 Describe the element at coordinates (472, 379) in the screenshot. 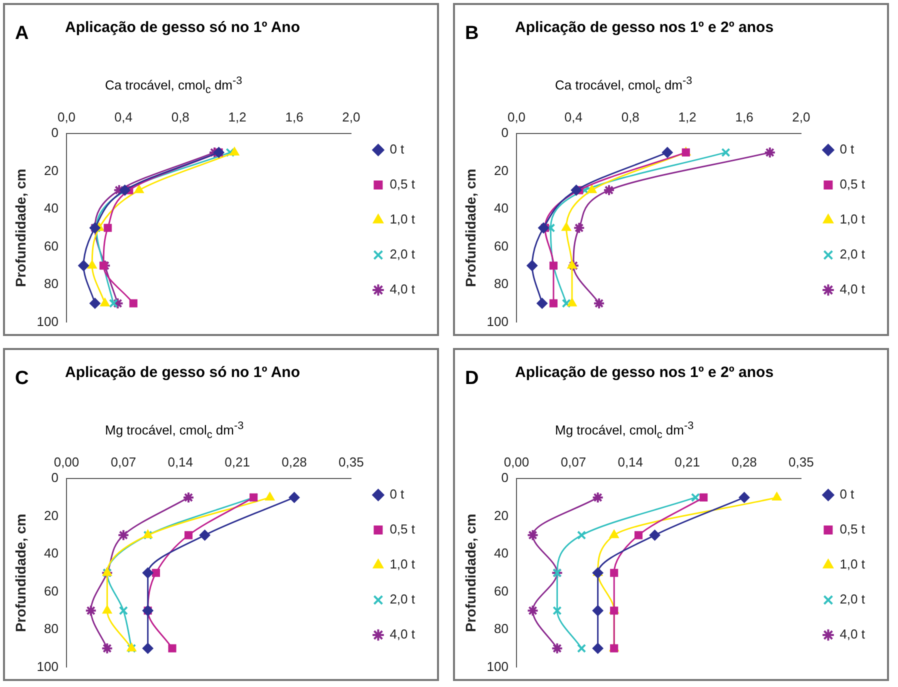

I see `text: D` at that location.